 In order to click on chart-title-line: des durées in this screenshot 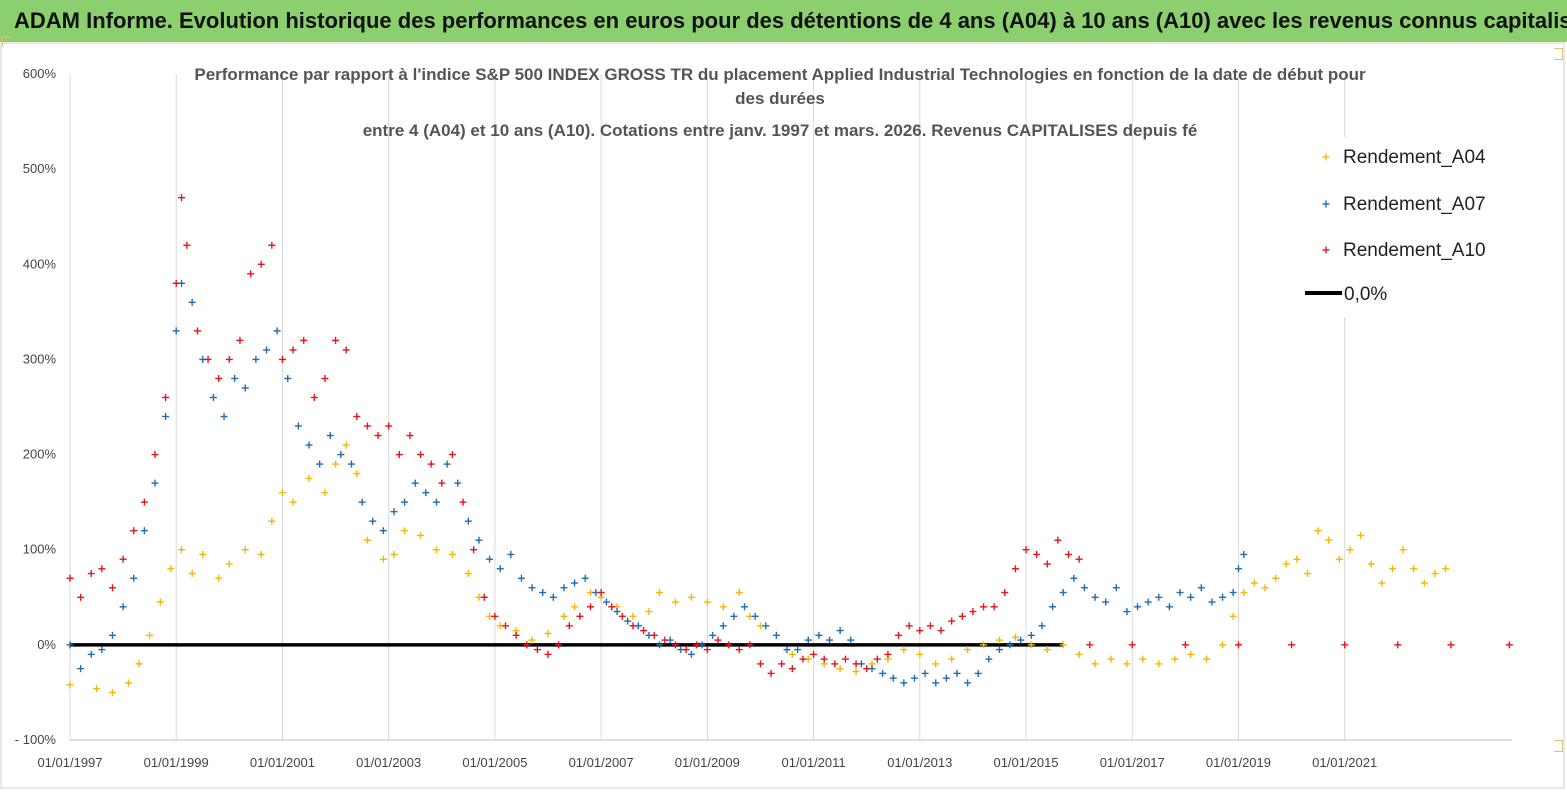, I will do `click(780, 98)`.